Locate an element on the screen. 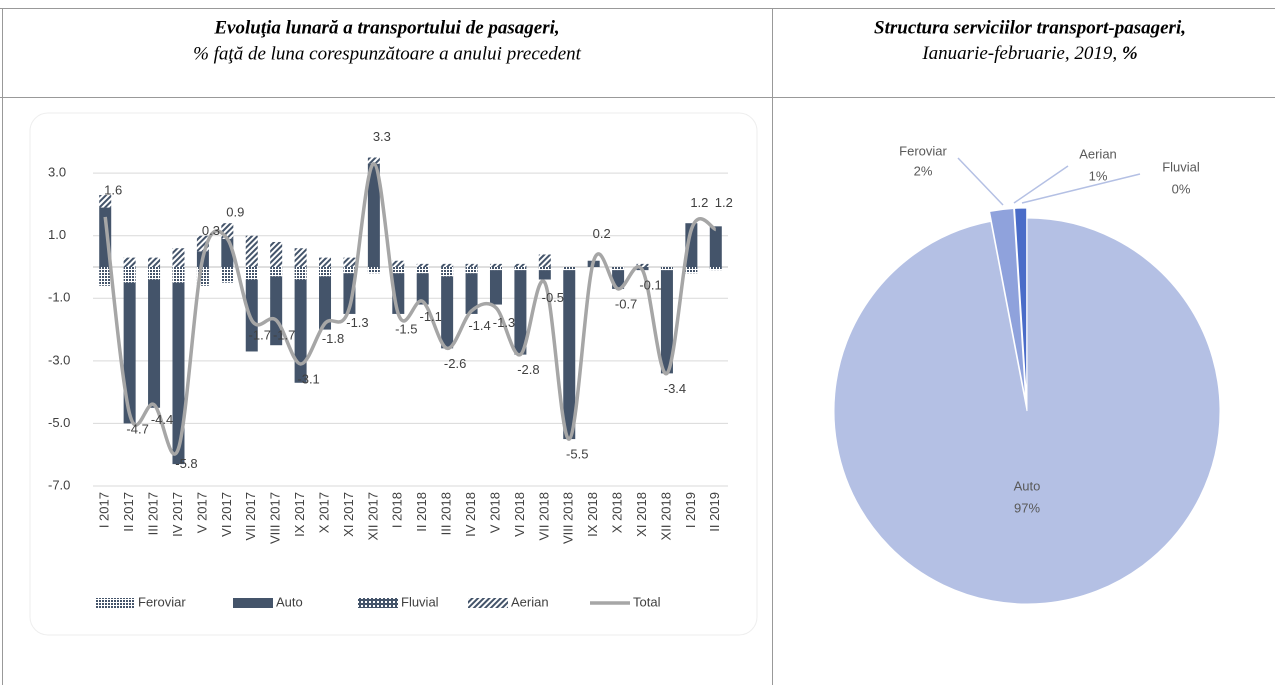  pie-label: Aerian is located at coordinates (1098, 153).